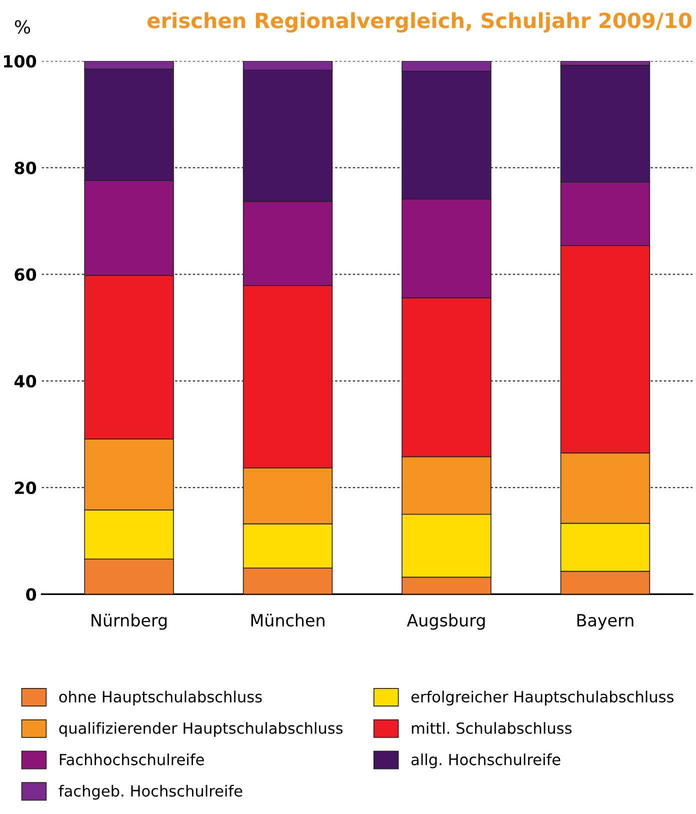 The height and width of the screenshot is (814, 696). Describe the element at coordinates (22, 27) in the screenshot. I see `y-axis-title: %` at that location.